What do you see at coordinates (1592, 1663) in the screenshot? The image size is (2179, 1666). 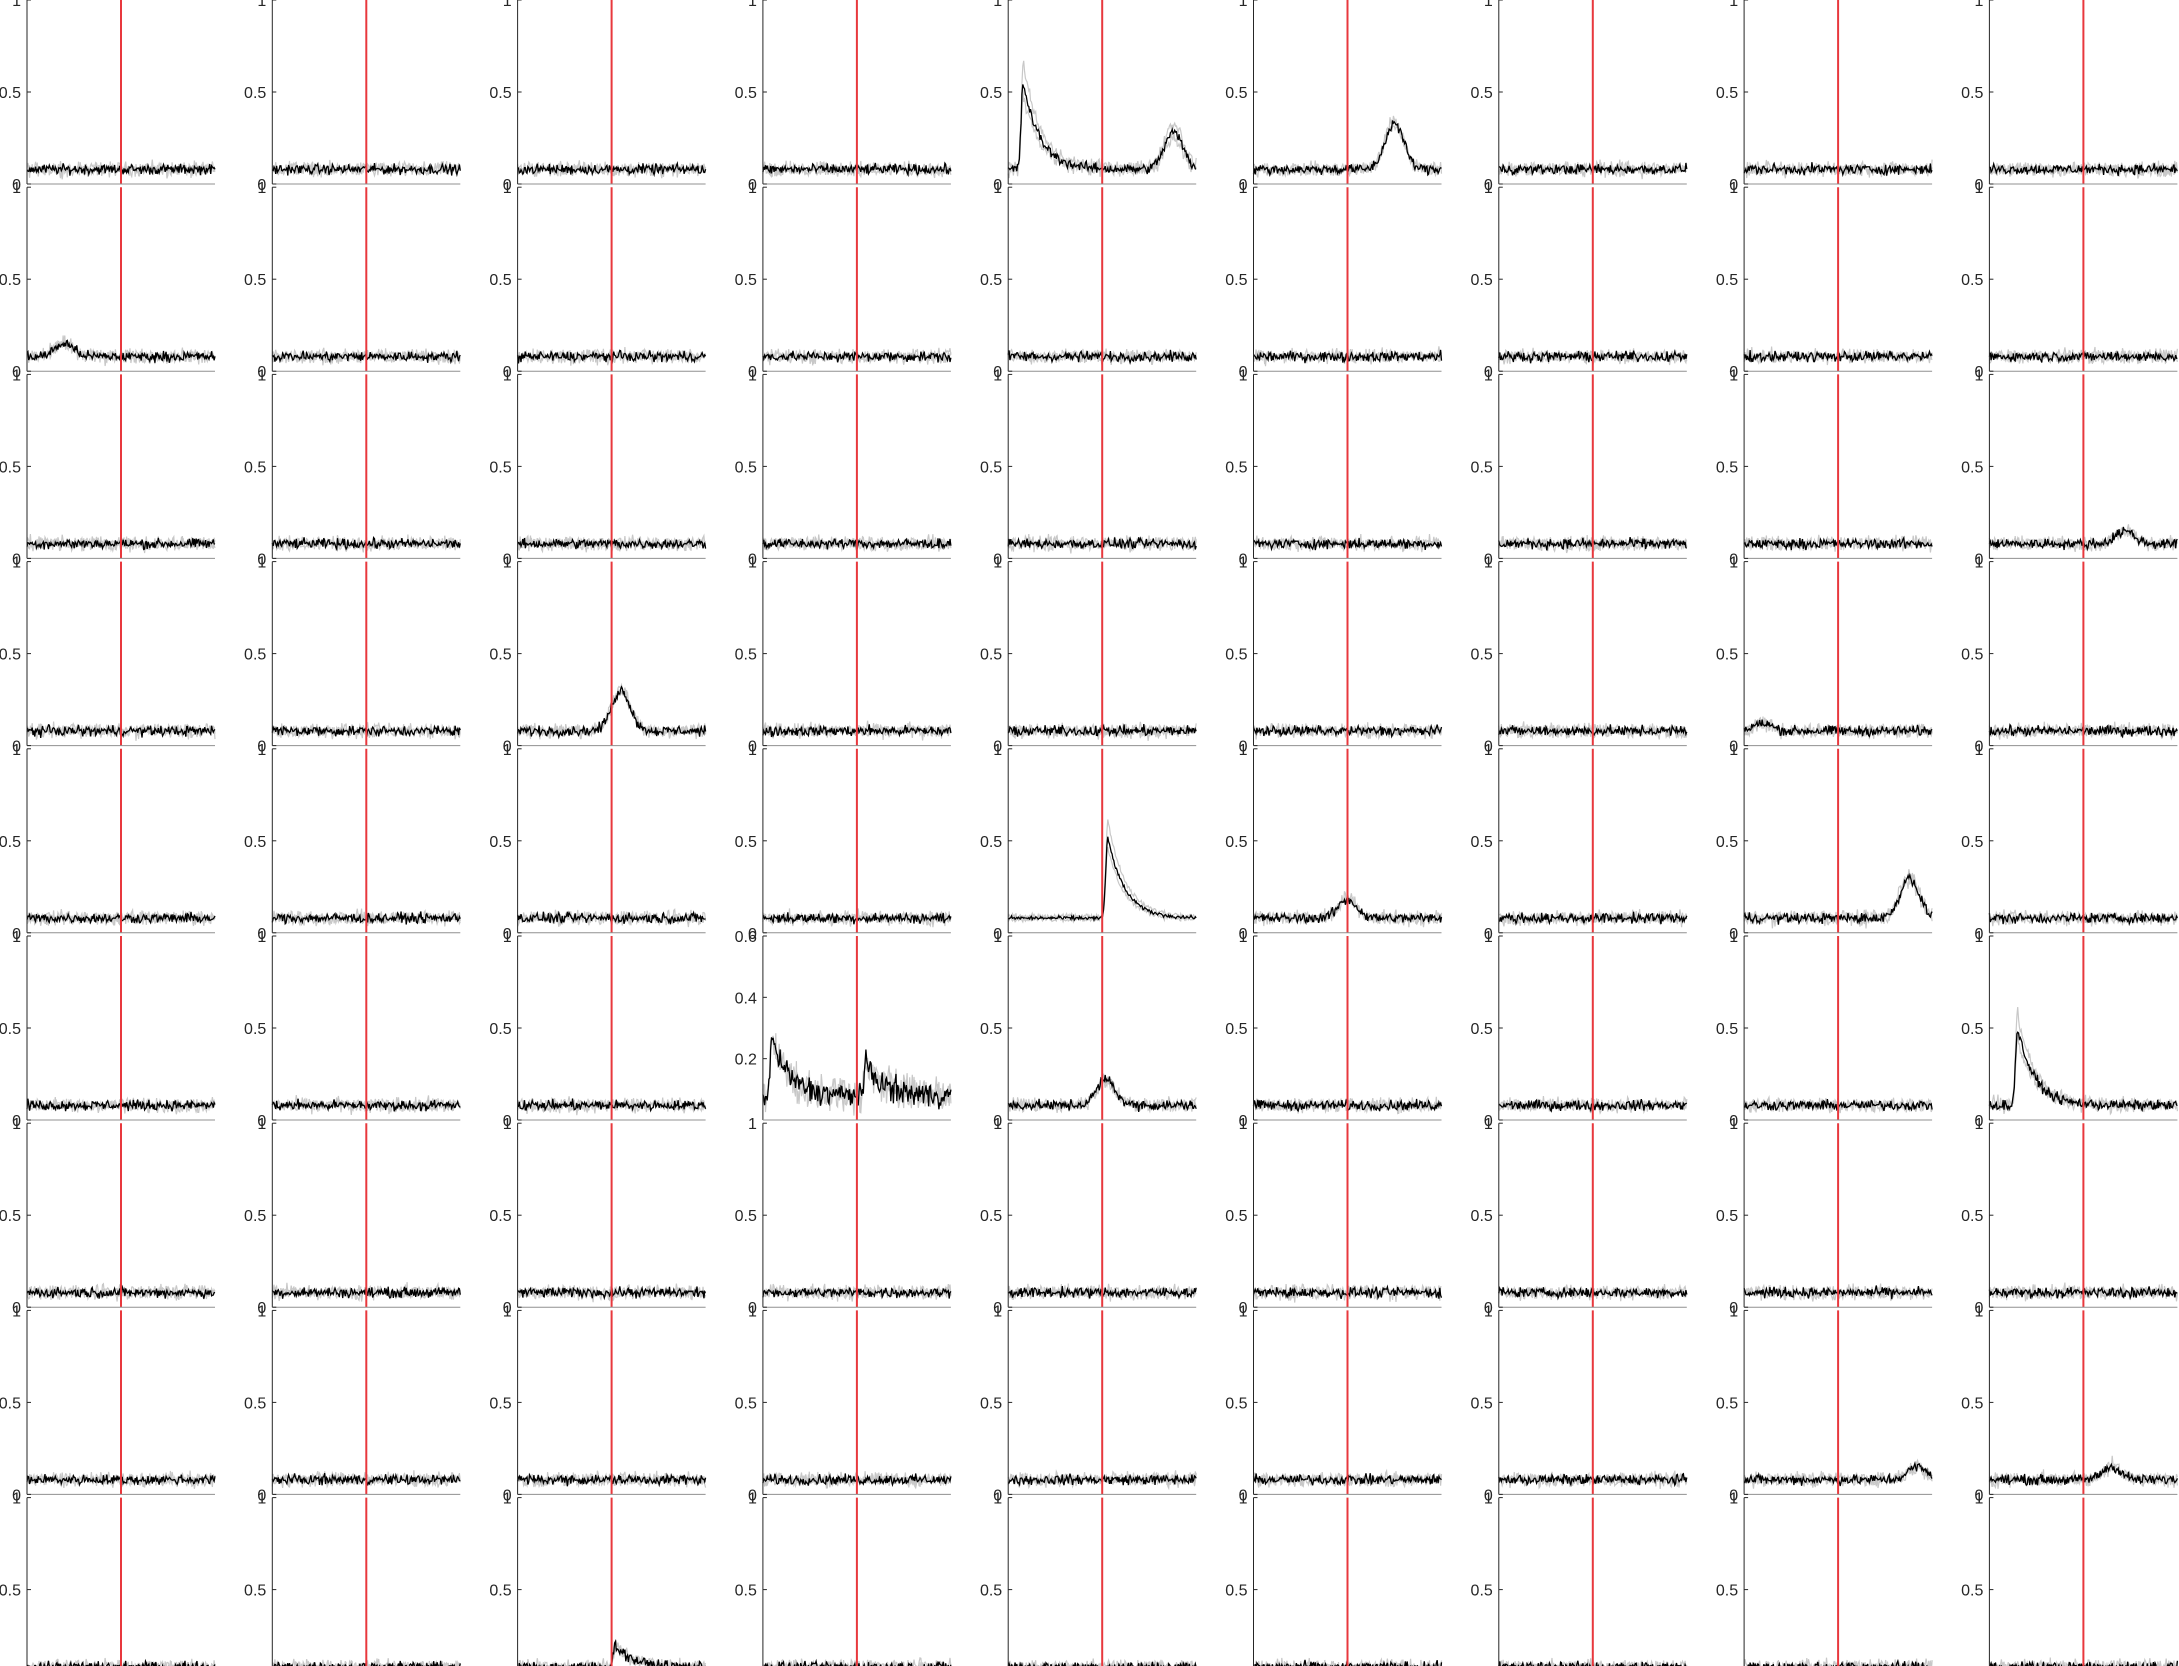 I see `mean-trace` at bounding box center [1592, 1663].